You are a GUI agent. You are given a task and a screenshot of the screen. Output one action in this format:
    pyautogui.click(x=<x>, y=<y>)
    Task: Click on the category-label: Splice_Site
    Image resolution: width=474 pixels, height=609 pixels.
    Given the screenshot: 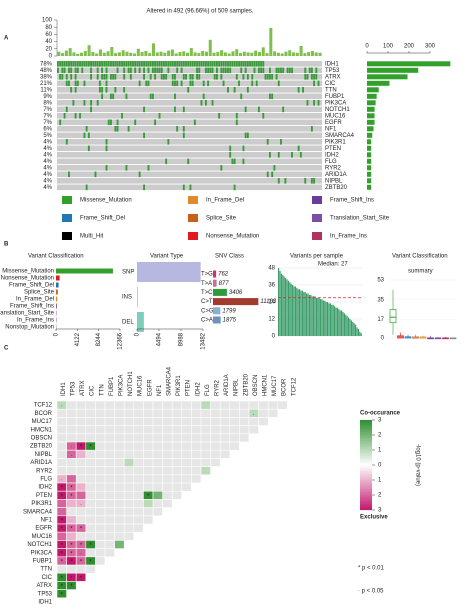 What is the action you would take?
    pyautogui.click(x=39, y=293)
    